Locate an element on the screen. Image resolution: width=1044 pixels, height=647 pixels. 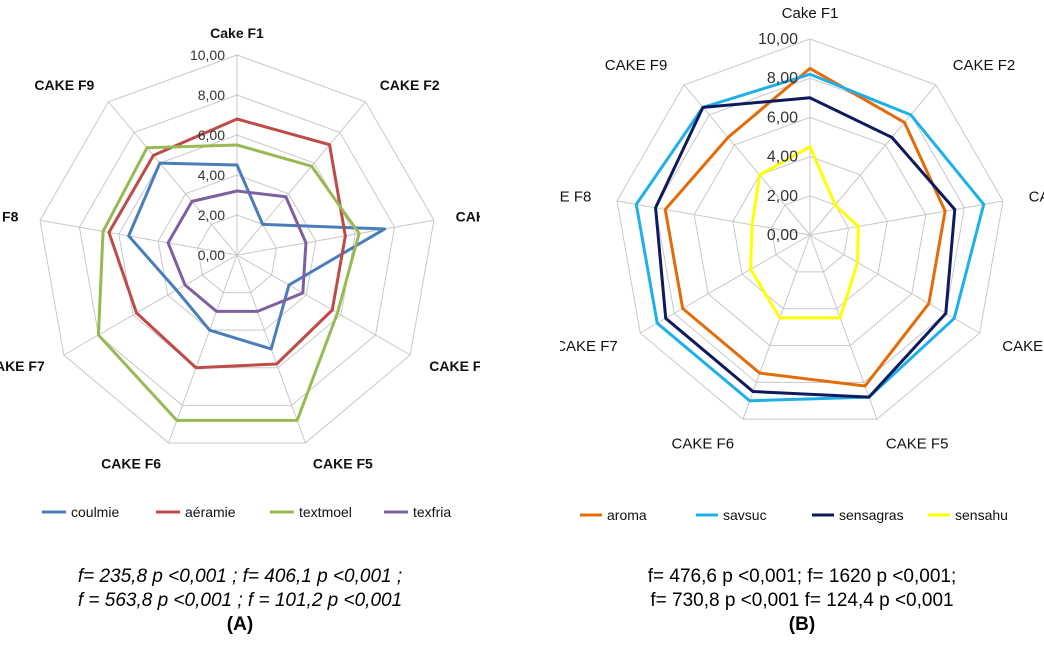
series-line-sensahu is located at coordinates (804, 232).